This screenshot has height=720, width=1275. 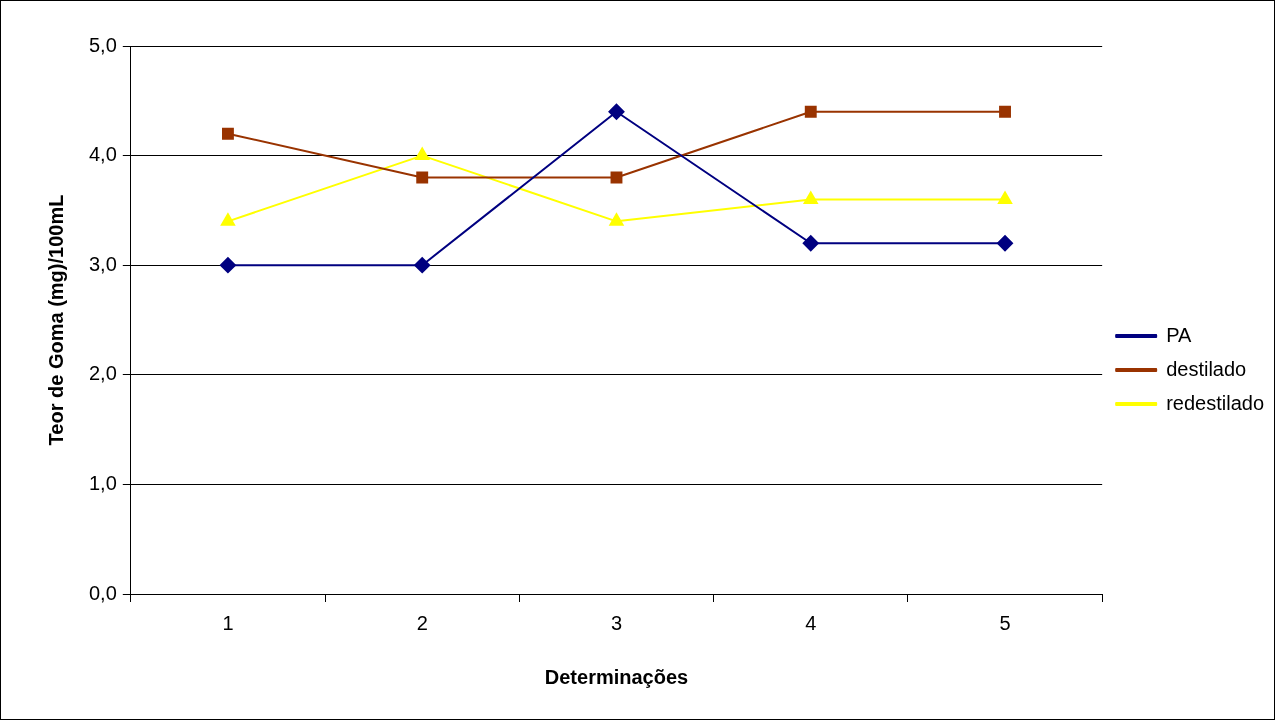 I want to click on x-tick-label: 5, so click(x=1005, y=622).